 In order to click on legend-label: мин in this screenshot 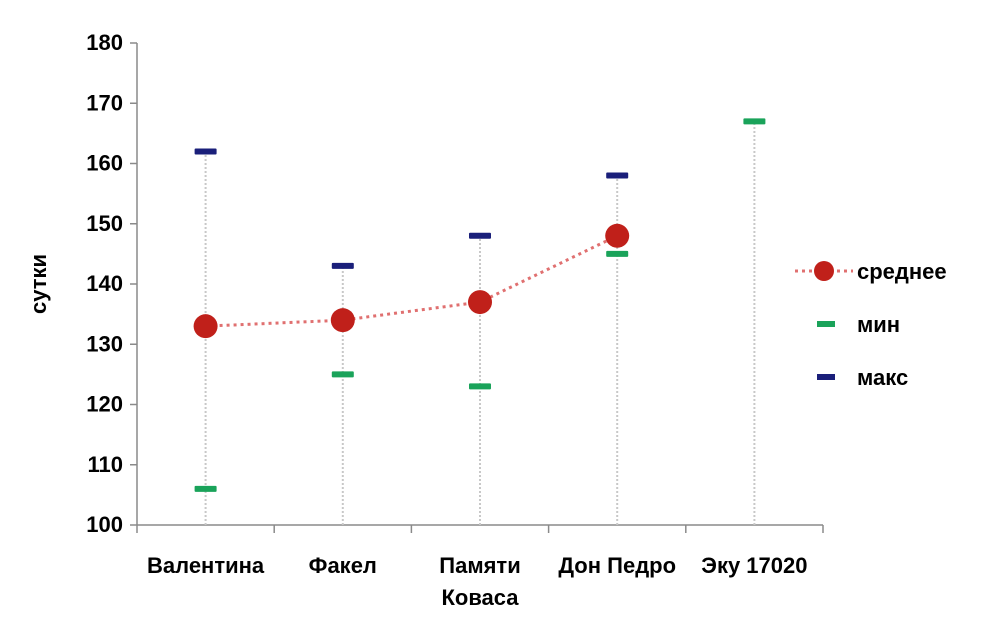, I will do `click(878, 324)`.